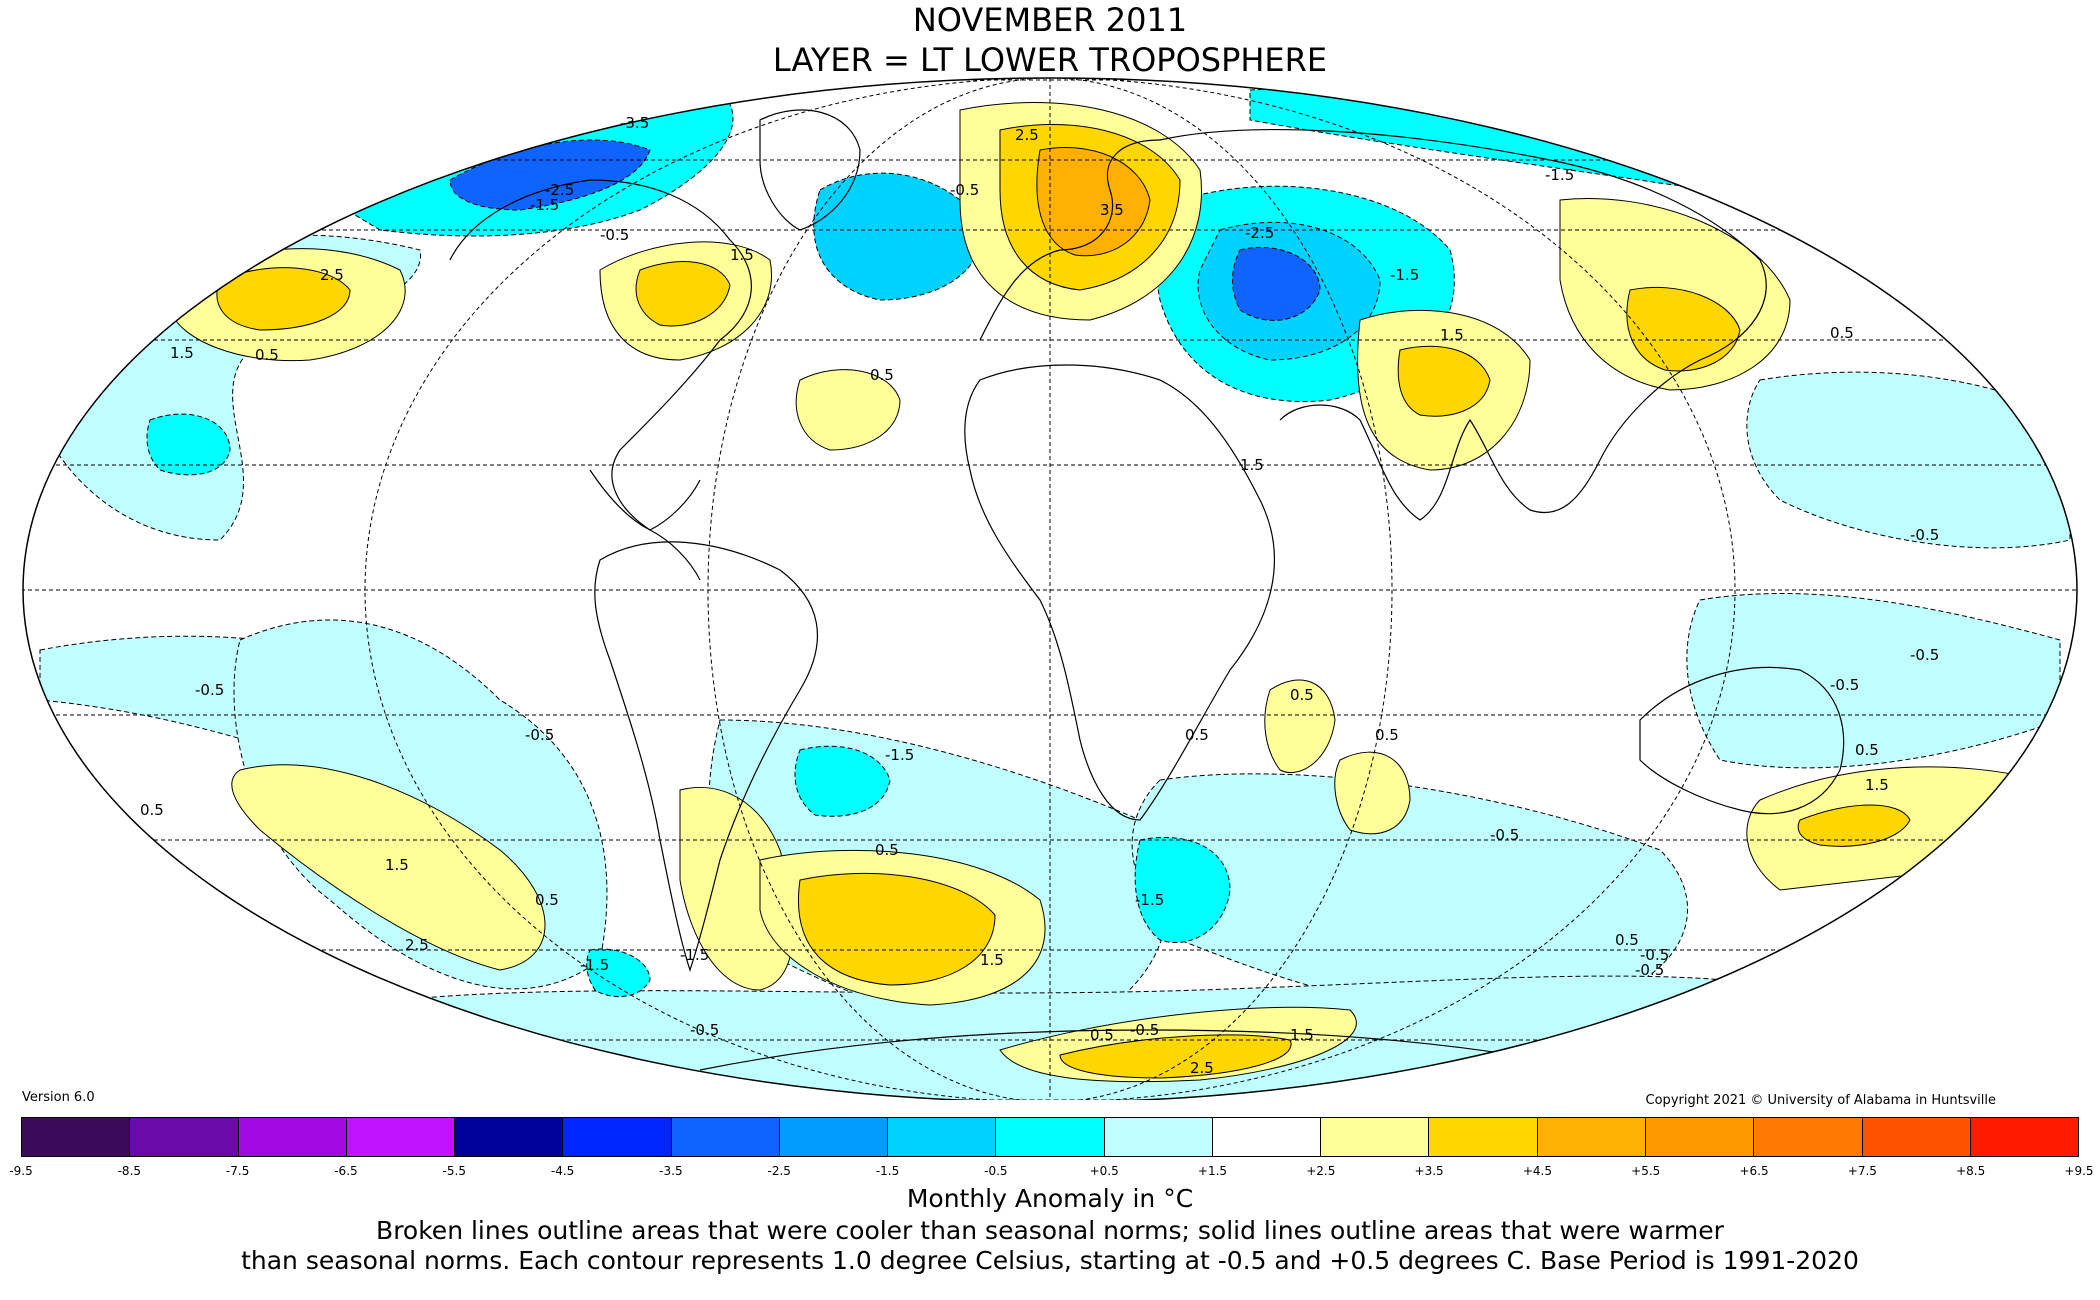  What do you see at coordinates (1050, 20) in the screenshot?
I see `map-title: NOVEMBER 2011` at bounding box center [1050, 20].